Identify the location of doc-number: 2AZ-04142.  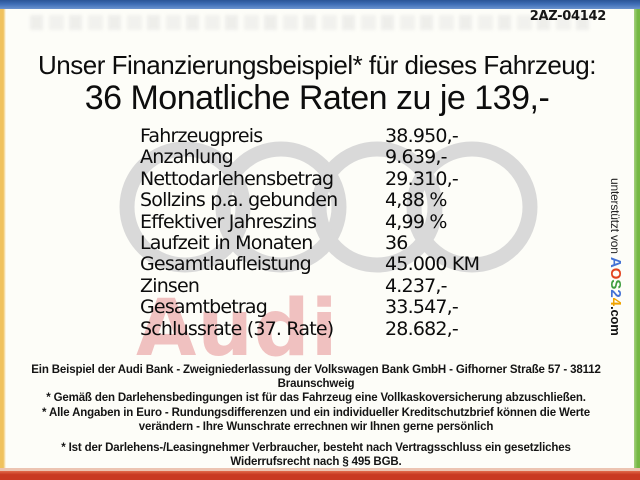
(568, 16).